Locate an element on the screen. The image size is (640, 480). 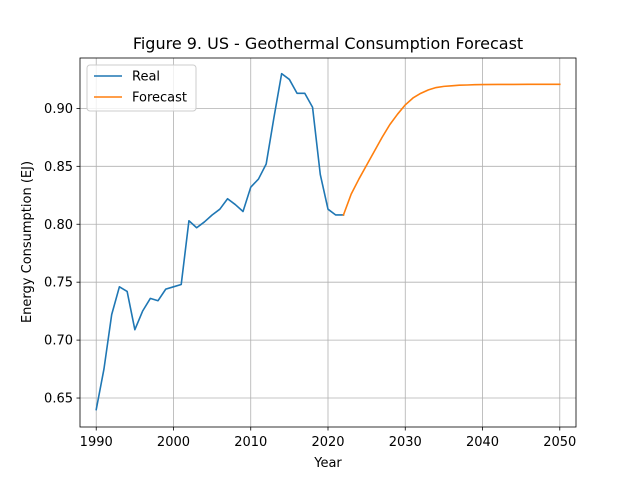
x-tick-label: 2020 is located at coordinates (327, 442).